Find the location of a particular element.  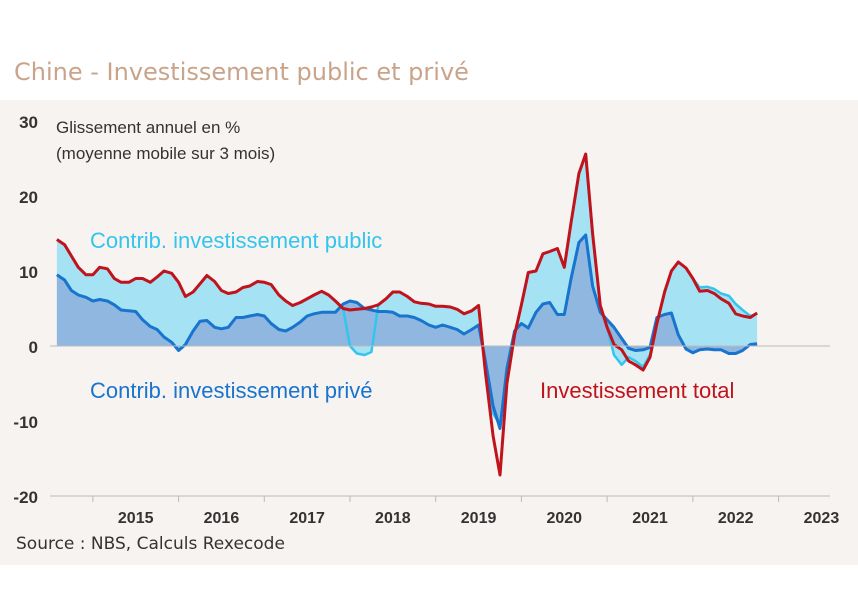

y-tick-label: 10 is located at coordinates (28, 272).